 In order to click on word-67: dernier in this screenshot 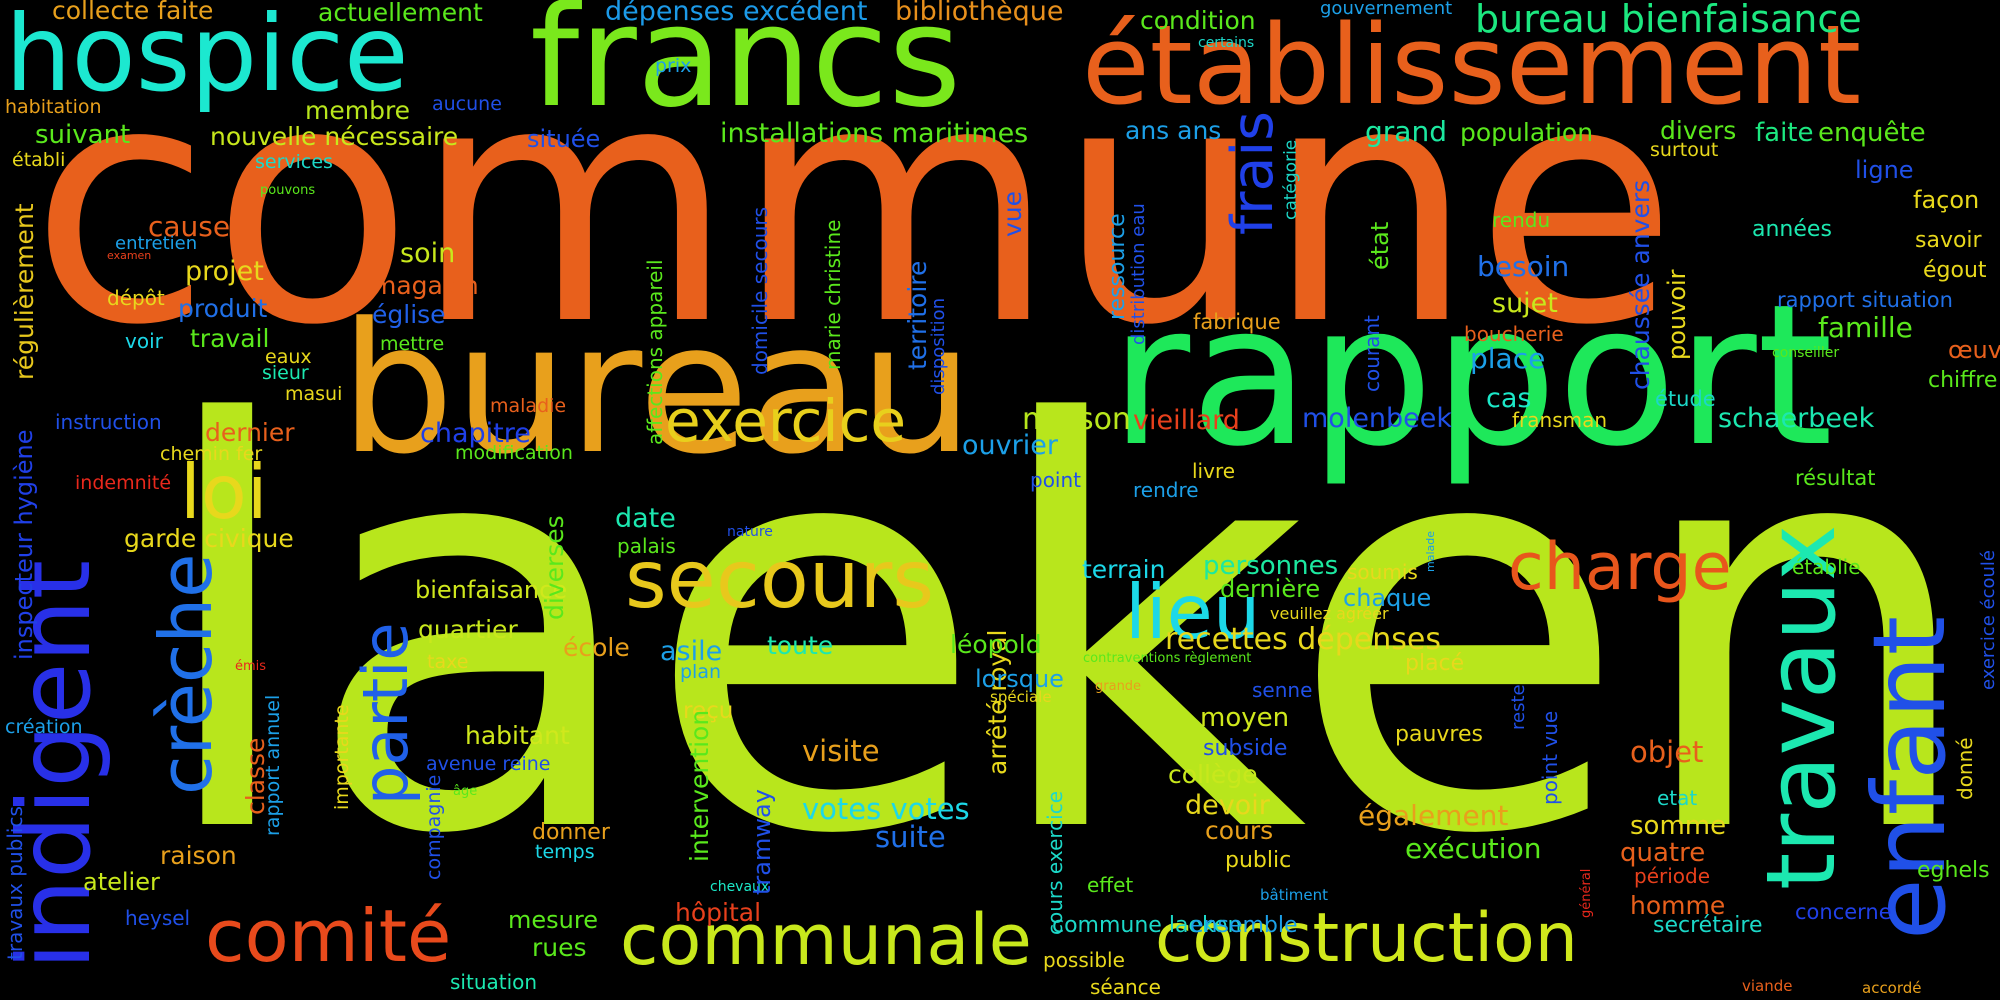, I will do `click(250, 432)`.